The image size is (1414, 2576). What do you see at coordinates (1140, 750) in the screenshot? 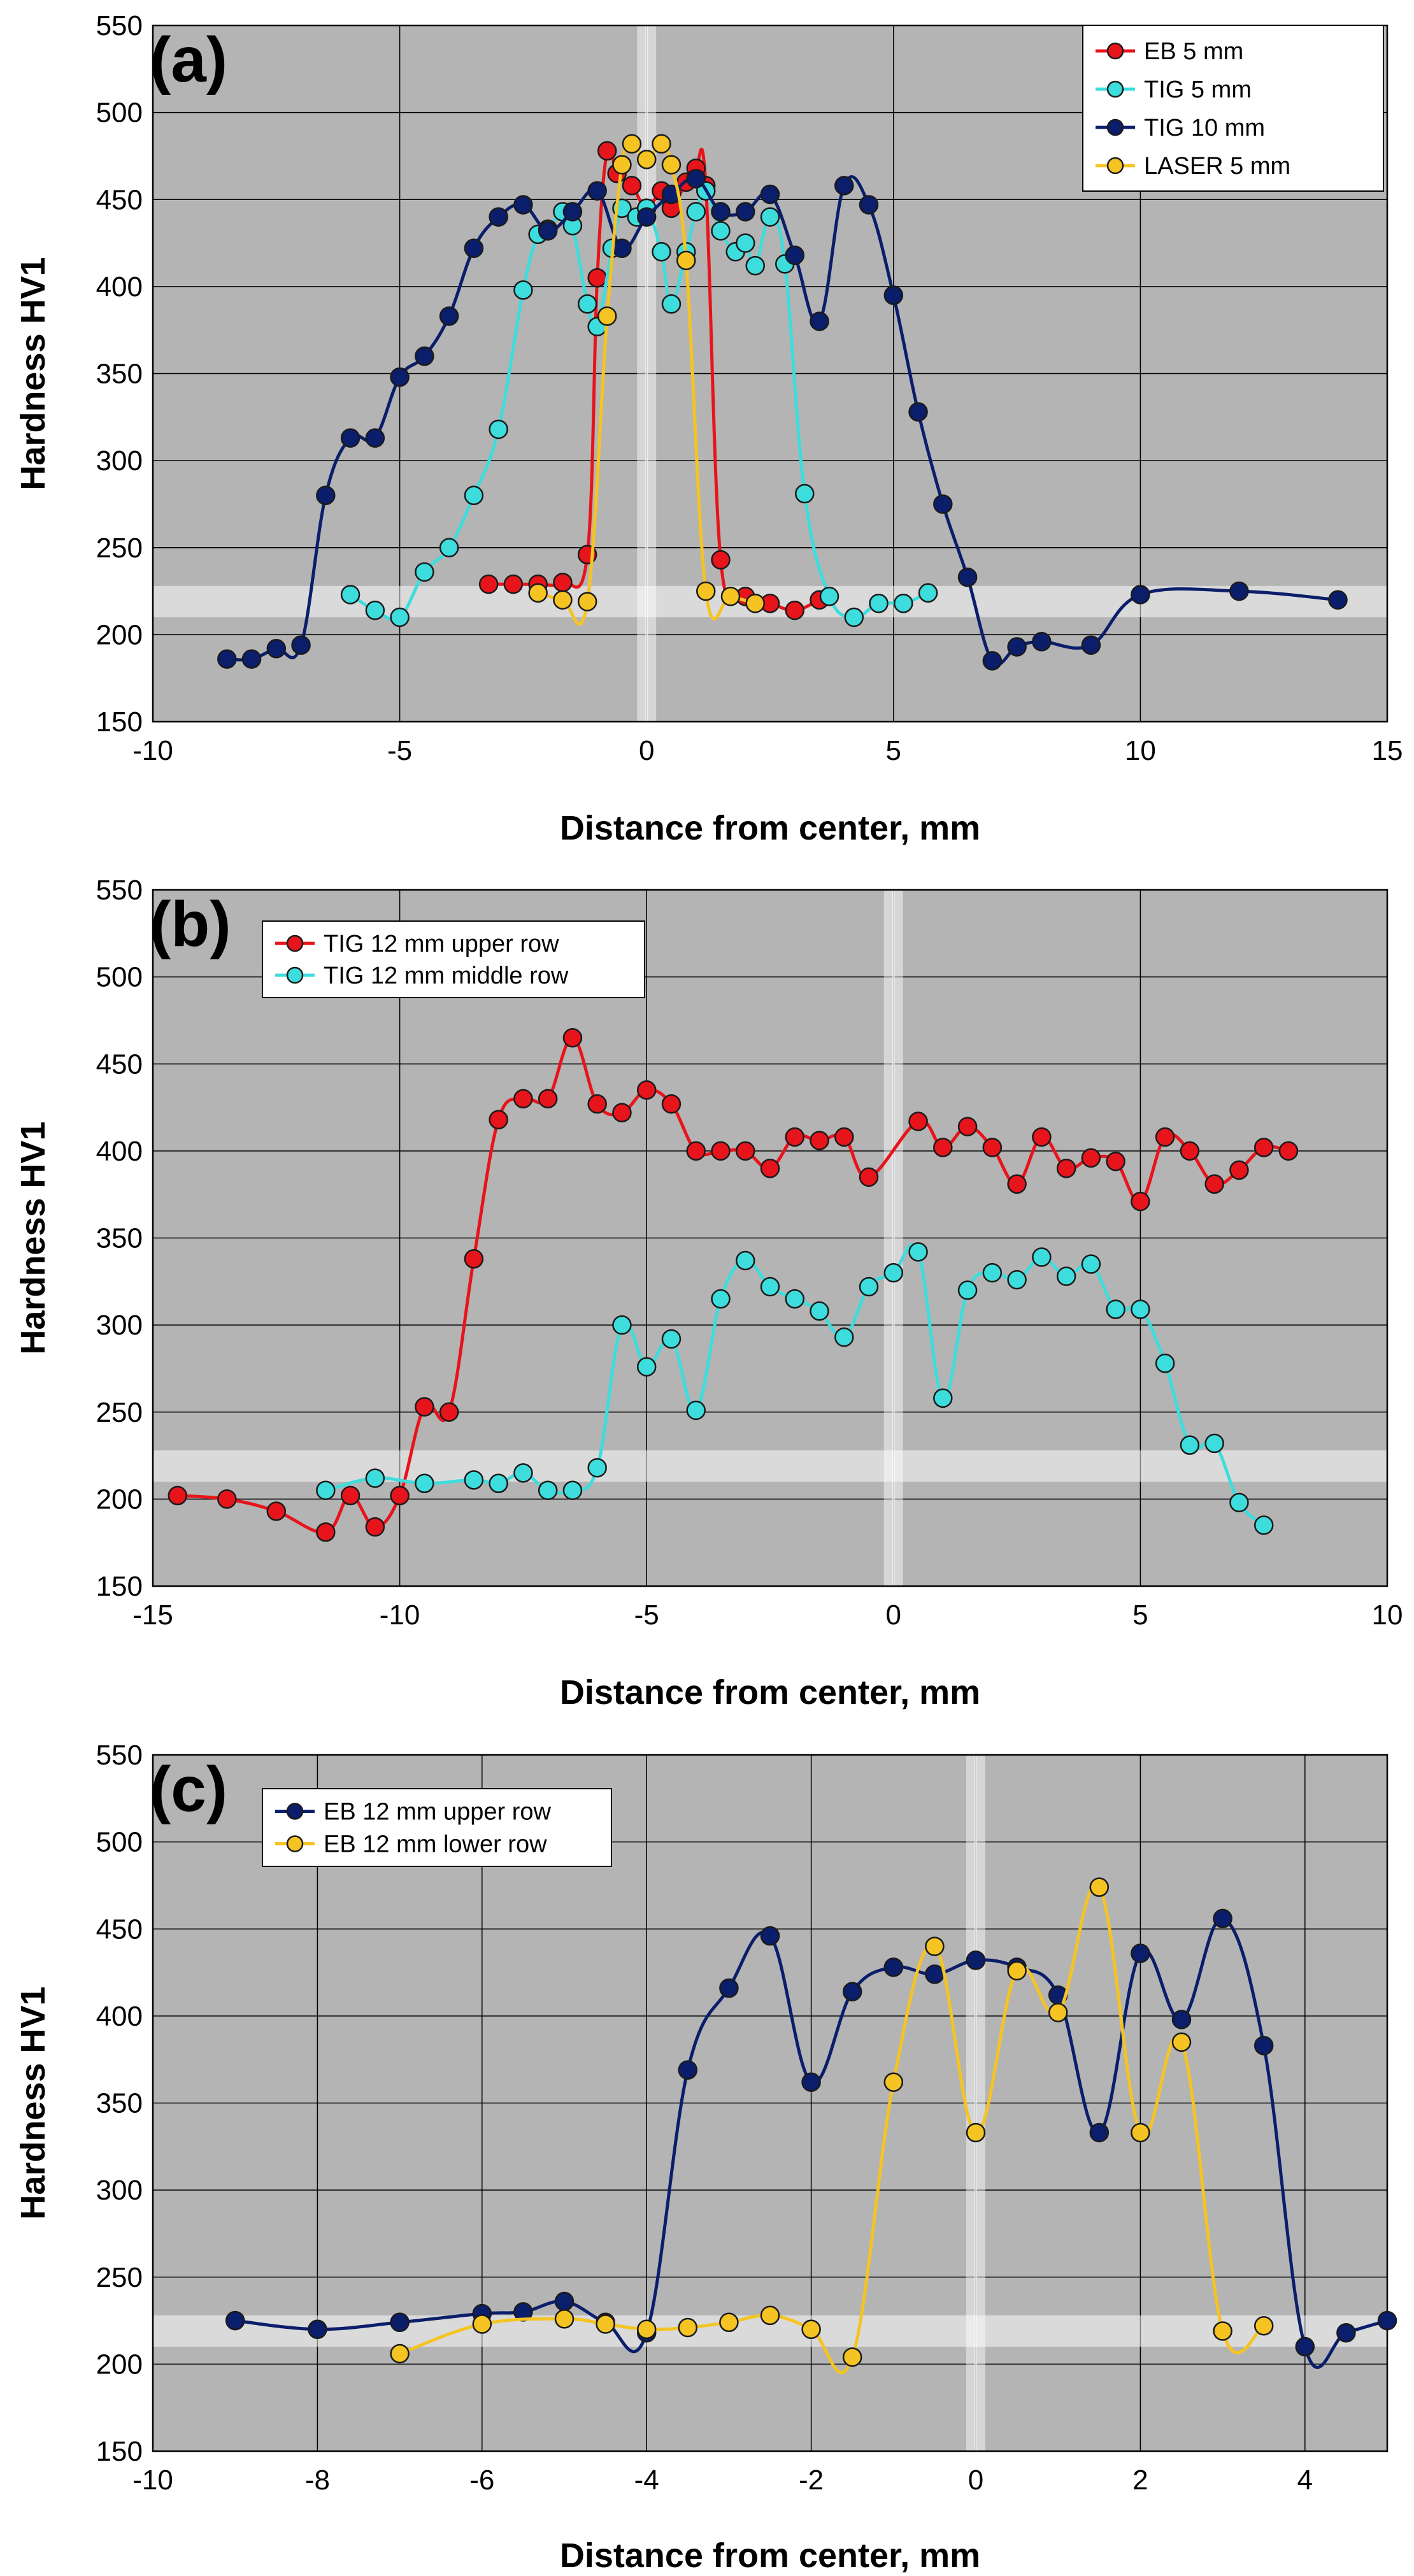
I see `x-tick-label: 10` at bounding box center [1140, 750].